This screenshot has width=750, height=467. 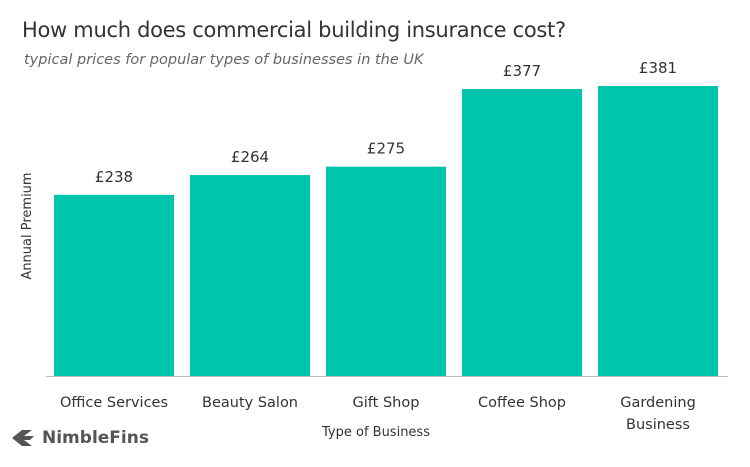 What do you see at coordinates (114, 403) in the screenshot?
I see `x-tick-label: Office Services` at bounding box center [114, 403].